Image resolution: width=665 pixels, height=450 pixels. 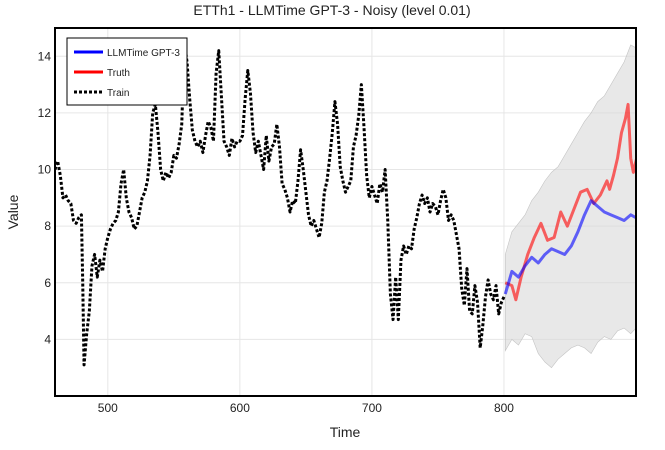 I want to click on y-tick-label: 10, so click(x=45, y=170).